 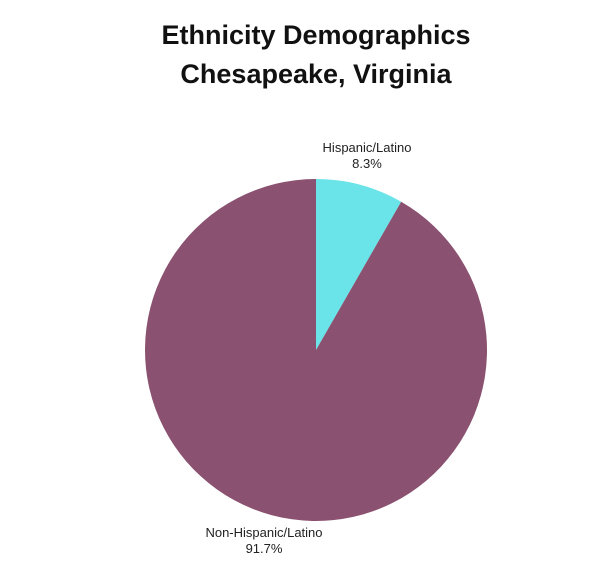 What do you see at coordinates (316, 74) in the screenshot?
I see `chart-subtitle: Chesapeake, Virginia` at bounding box center [316, 74].